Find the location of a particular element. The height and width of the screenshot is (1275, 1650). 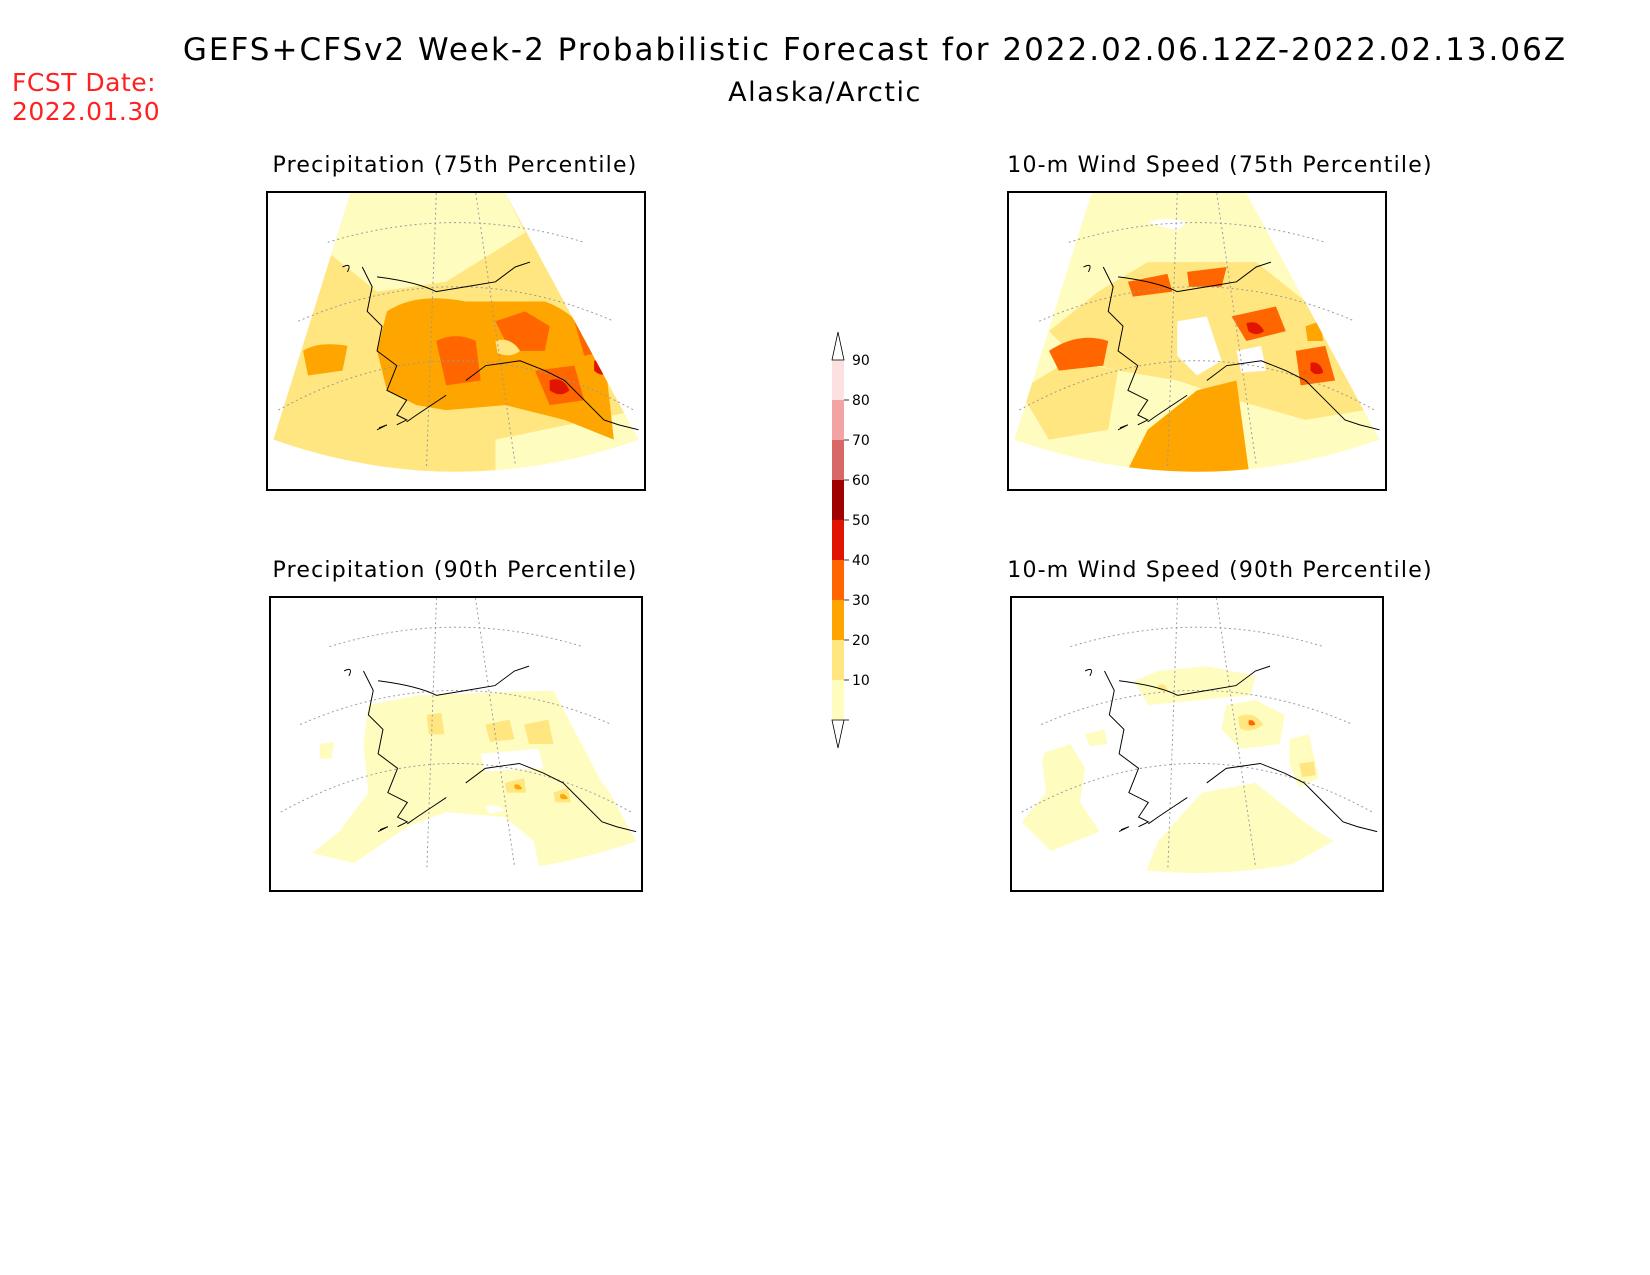

forecast-date: FCST Date: 2022.01.30 is located at coordinates (86, 97).